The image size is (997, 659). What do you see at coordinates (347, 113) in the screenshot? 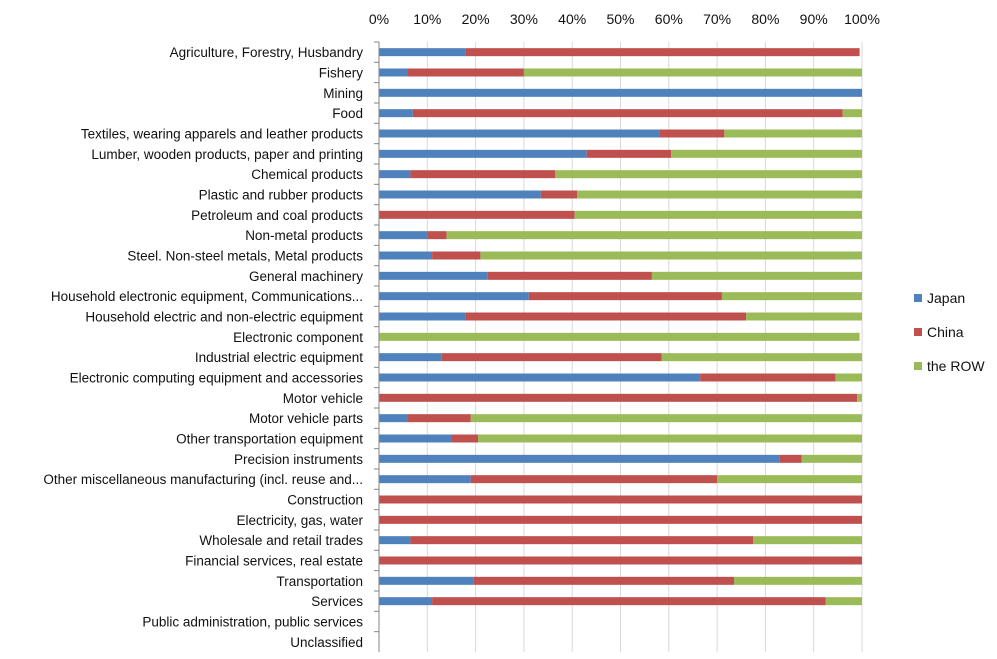
I see `category-label: Food` at bounding box center [347, 113].